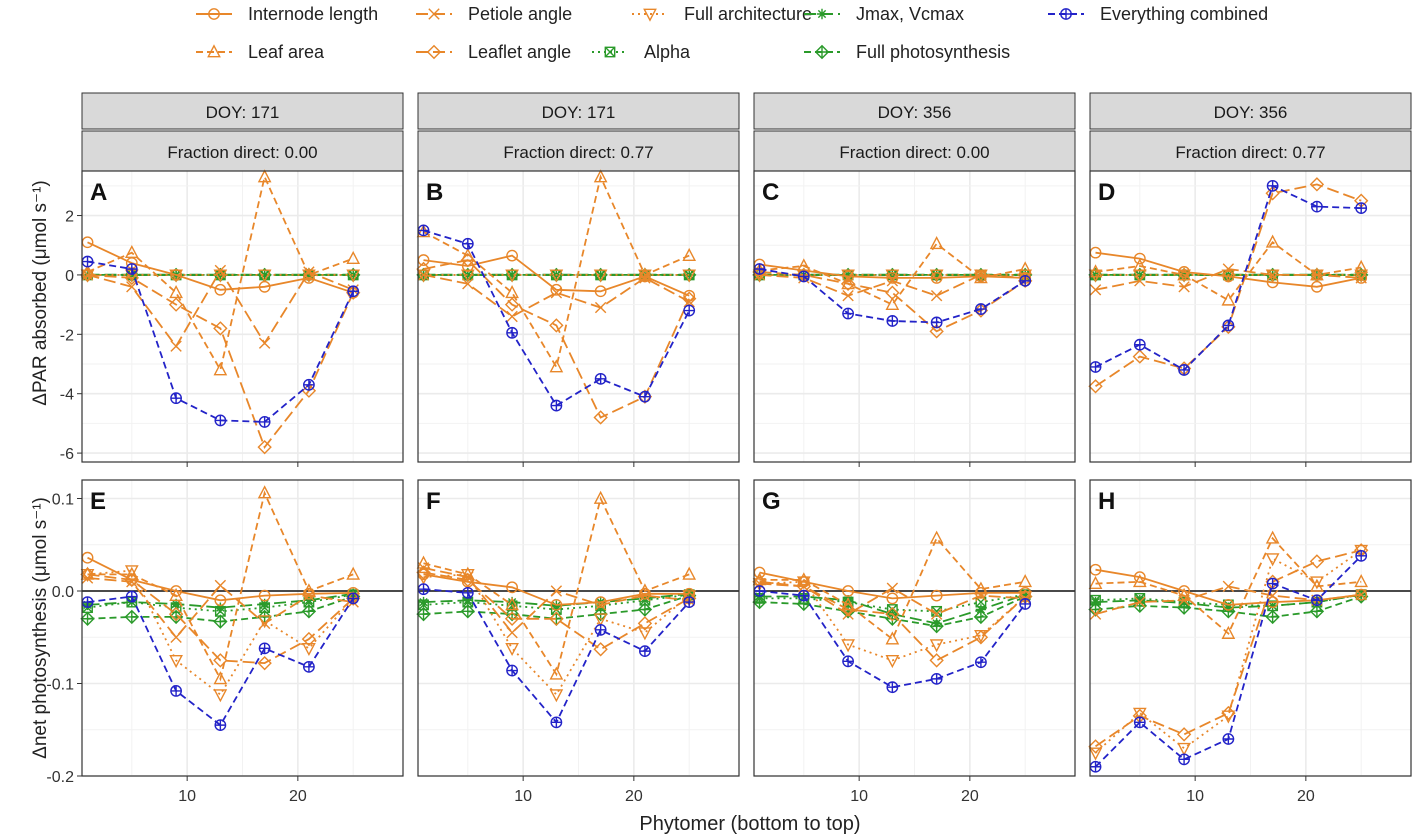  What do you see at coordinates (40, 628) in the screenshot?
I see `bottom-y-axis-label: Δnet photosynthesis (μmol s⁻¹)` at bounding box center [40, 628].